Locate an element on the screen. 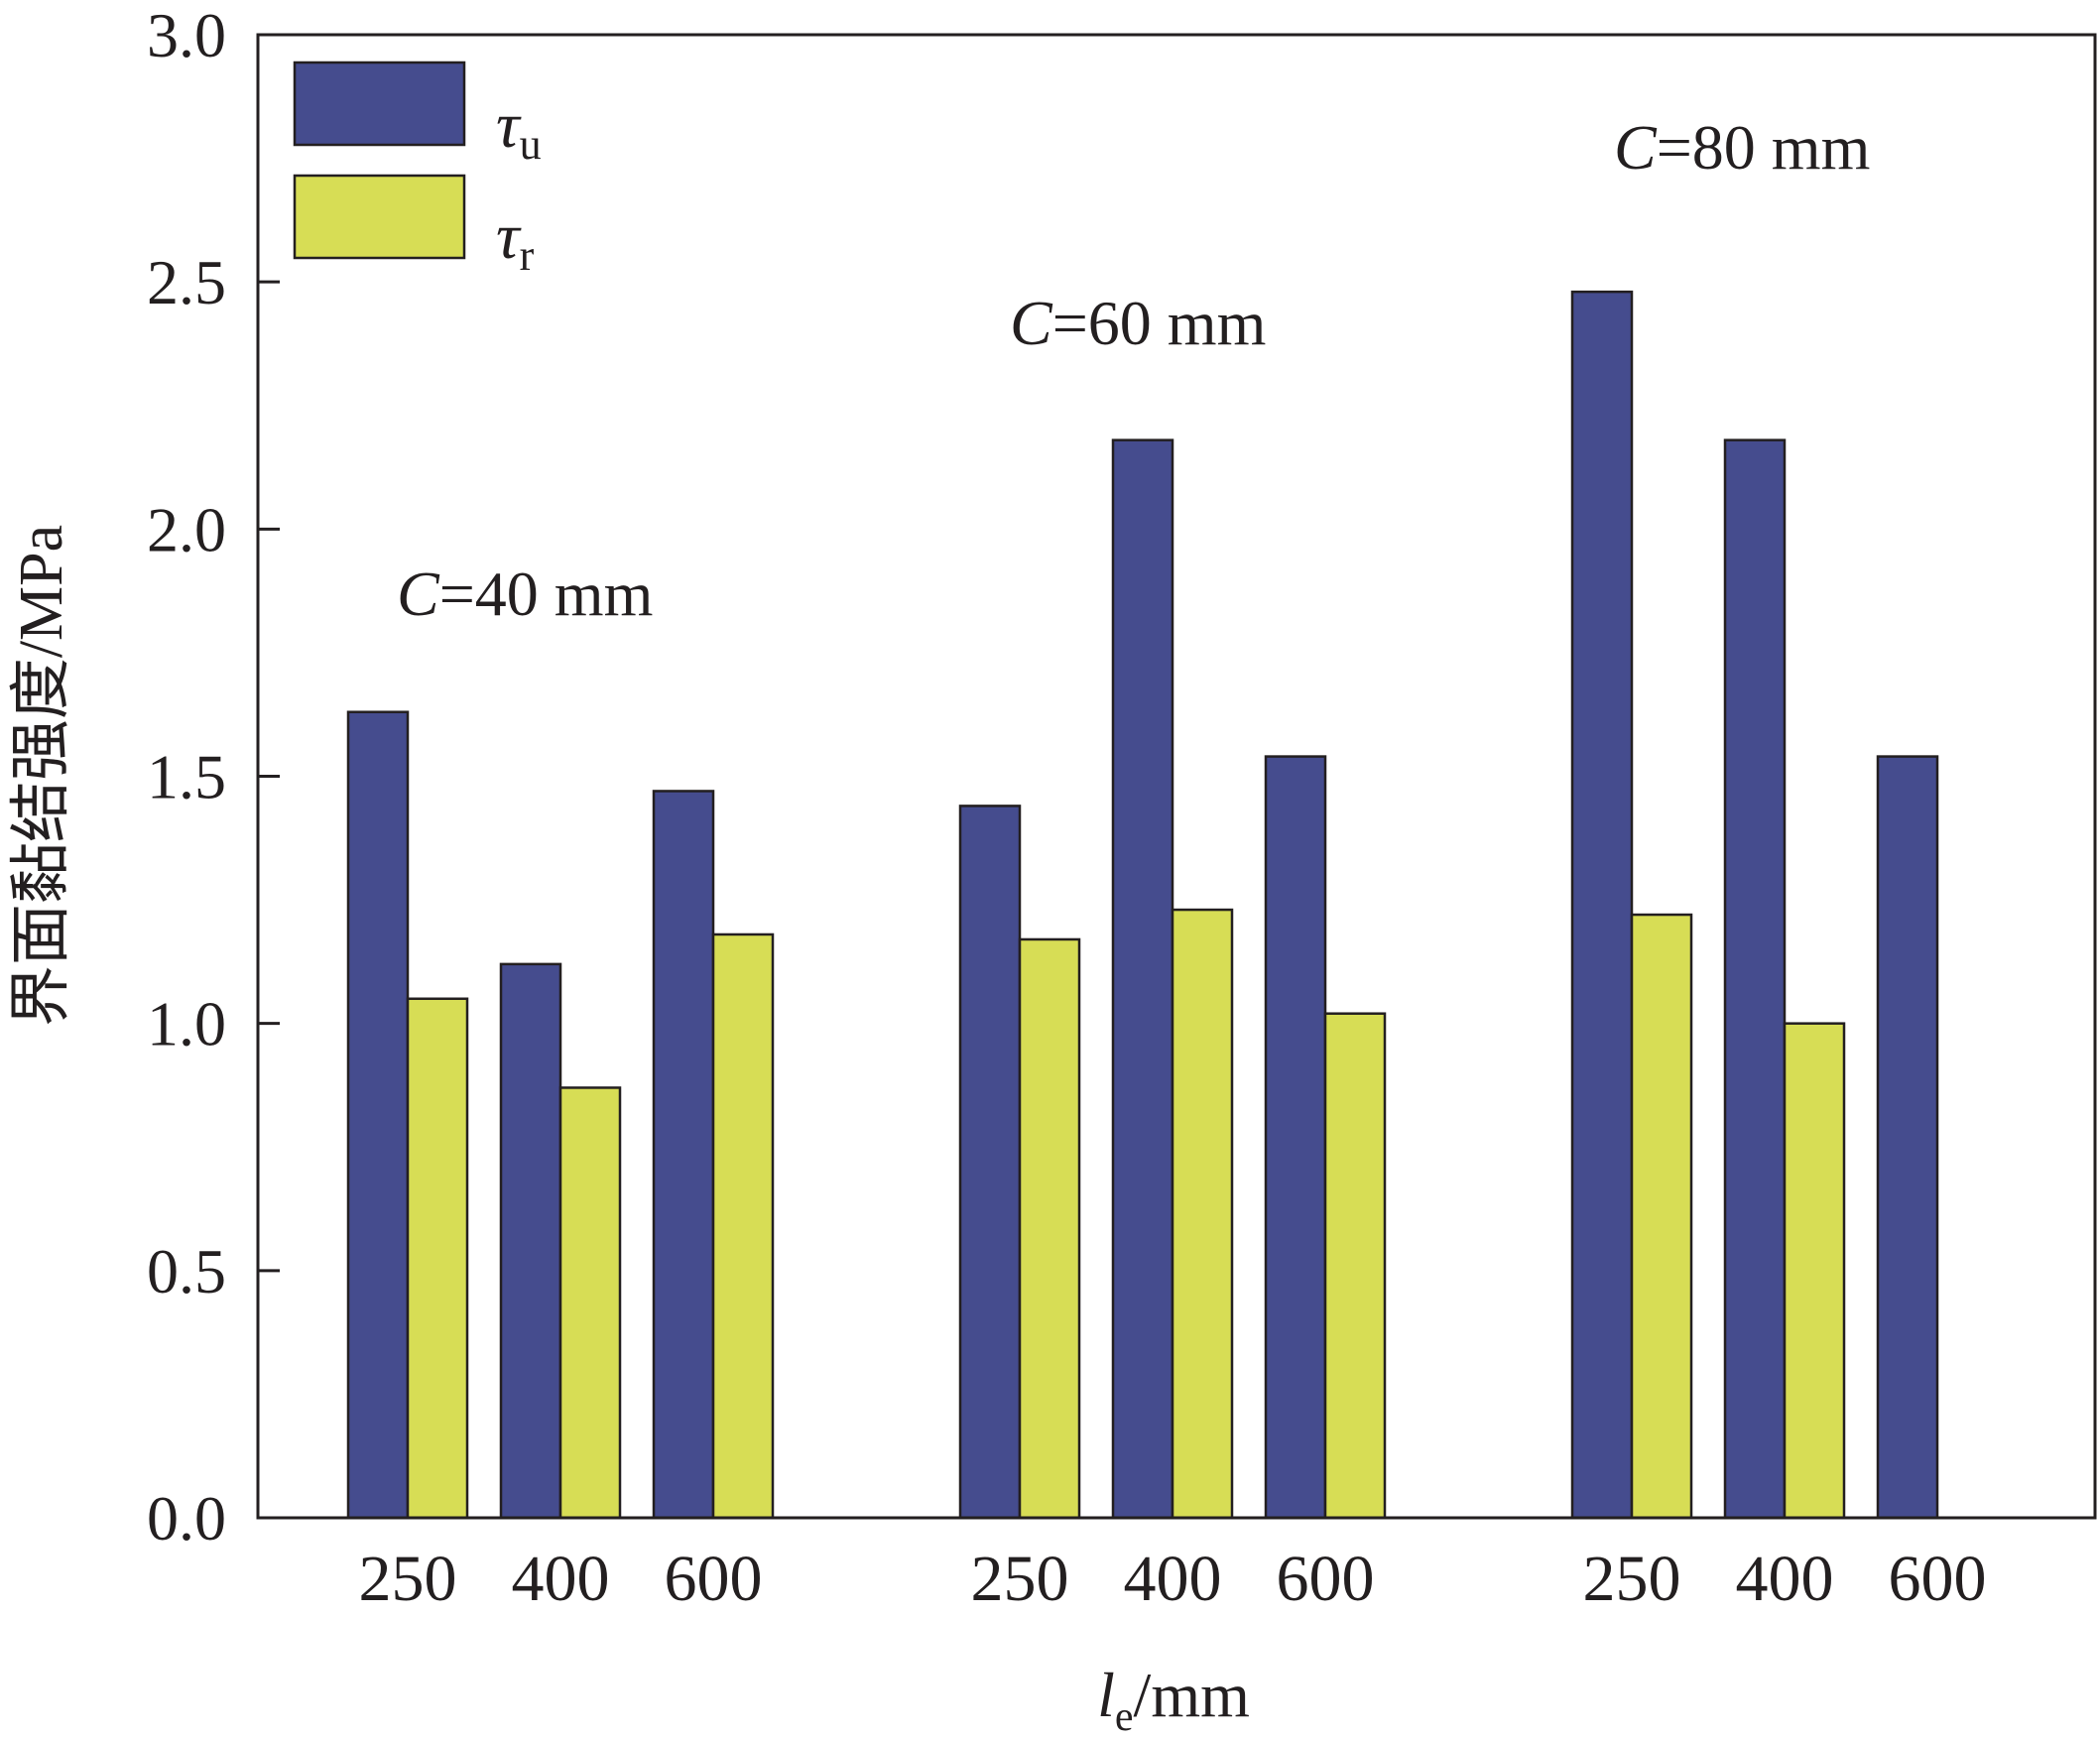  group-label: C=80 mm is located at coordinates (1742, 147).